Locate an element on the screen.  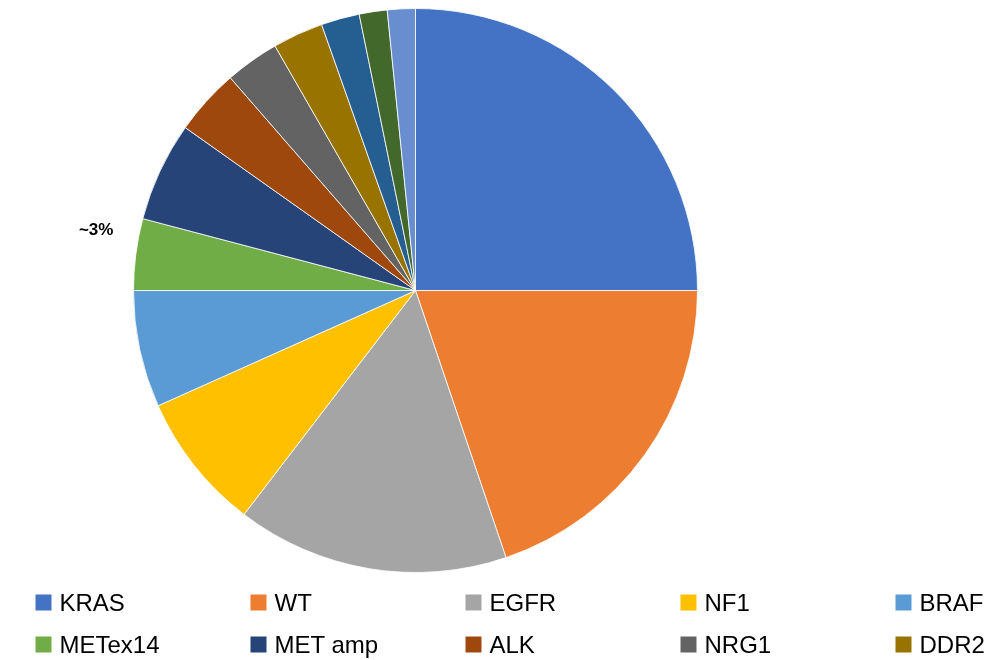
legend-label: EGFR is located at coordinates (523, 602).